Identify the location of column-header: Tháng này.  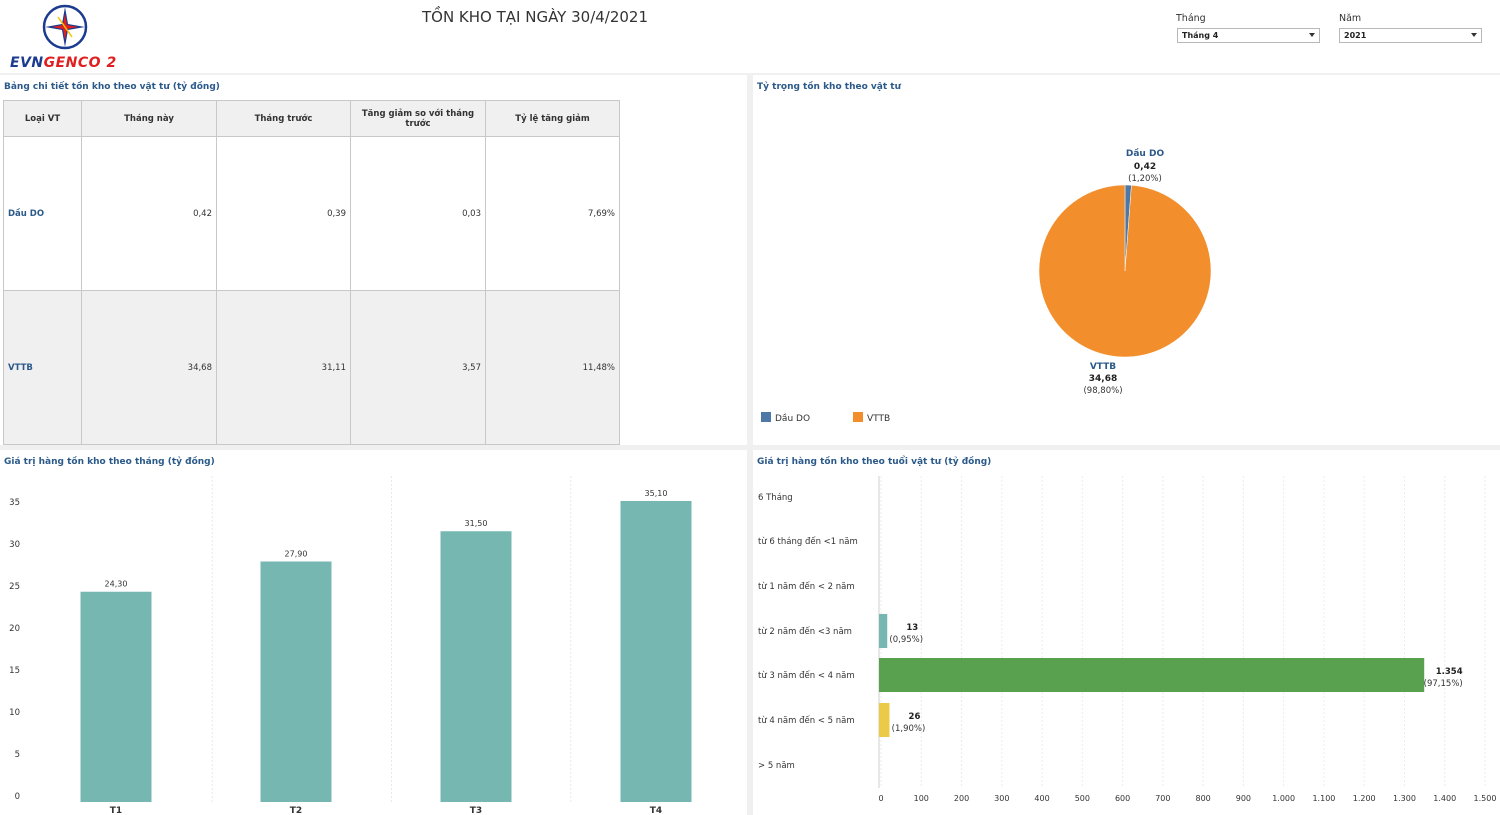
(149, 118).